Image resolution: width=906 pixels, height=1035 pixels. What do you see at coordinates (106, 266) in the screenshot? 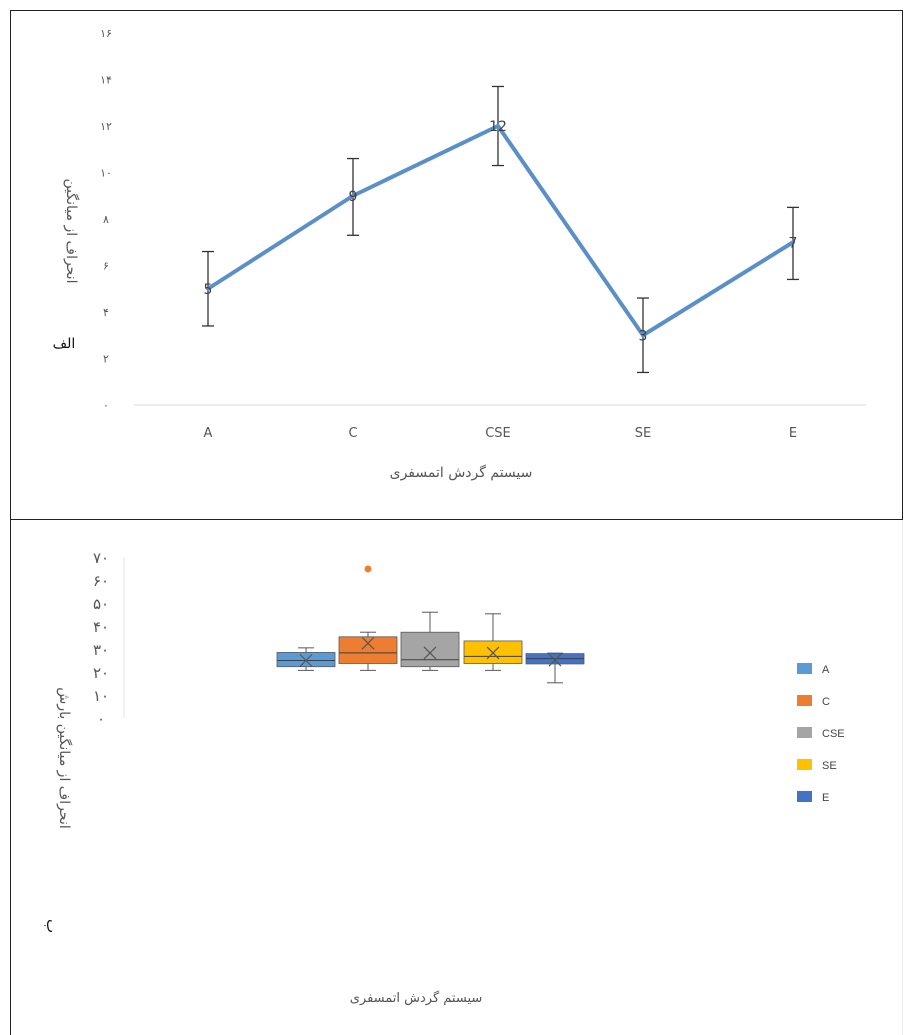
I see `y-tick-label: ۶` at bounding box center [106, 266].